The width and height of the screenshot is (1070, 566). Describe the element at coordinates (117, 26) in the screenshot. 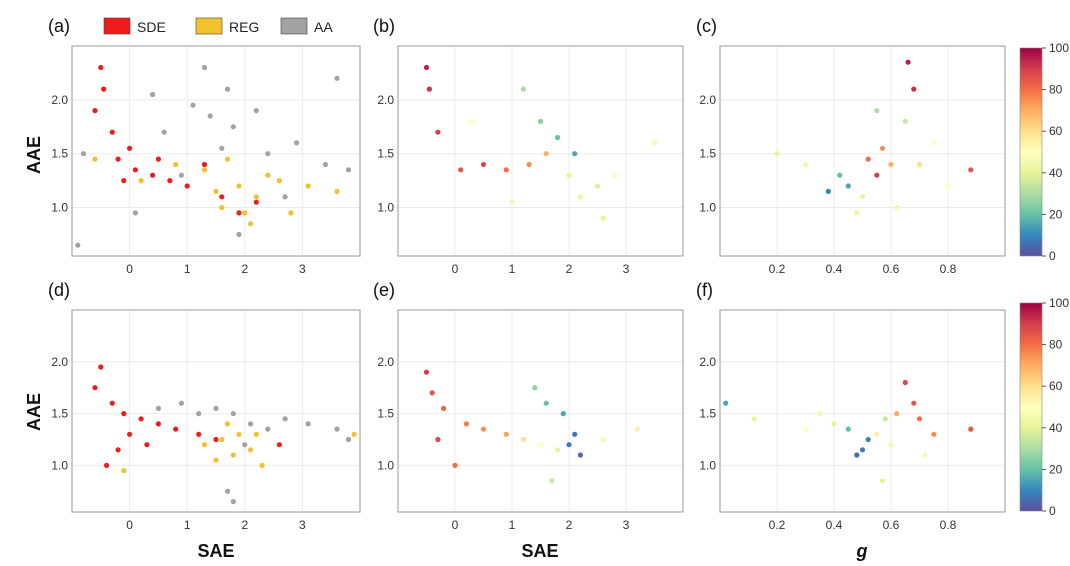

I see `legend-swatch-sde` at that location.